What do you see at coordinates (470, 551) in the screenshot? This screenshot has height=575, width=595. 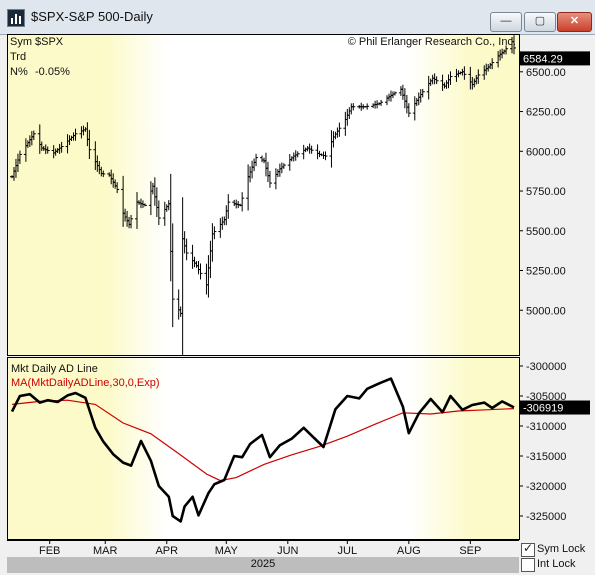 I see `month-label: SEP` at bounding box center [470, 551].